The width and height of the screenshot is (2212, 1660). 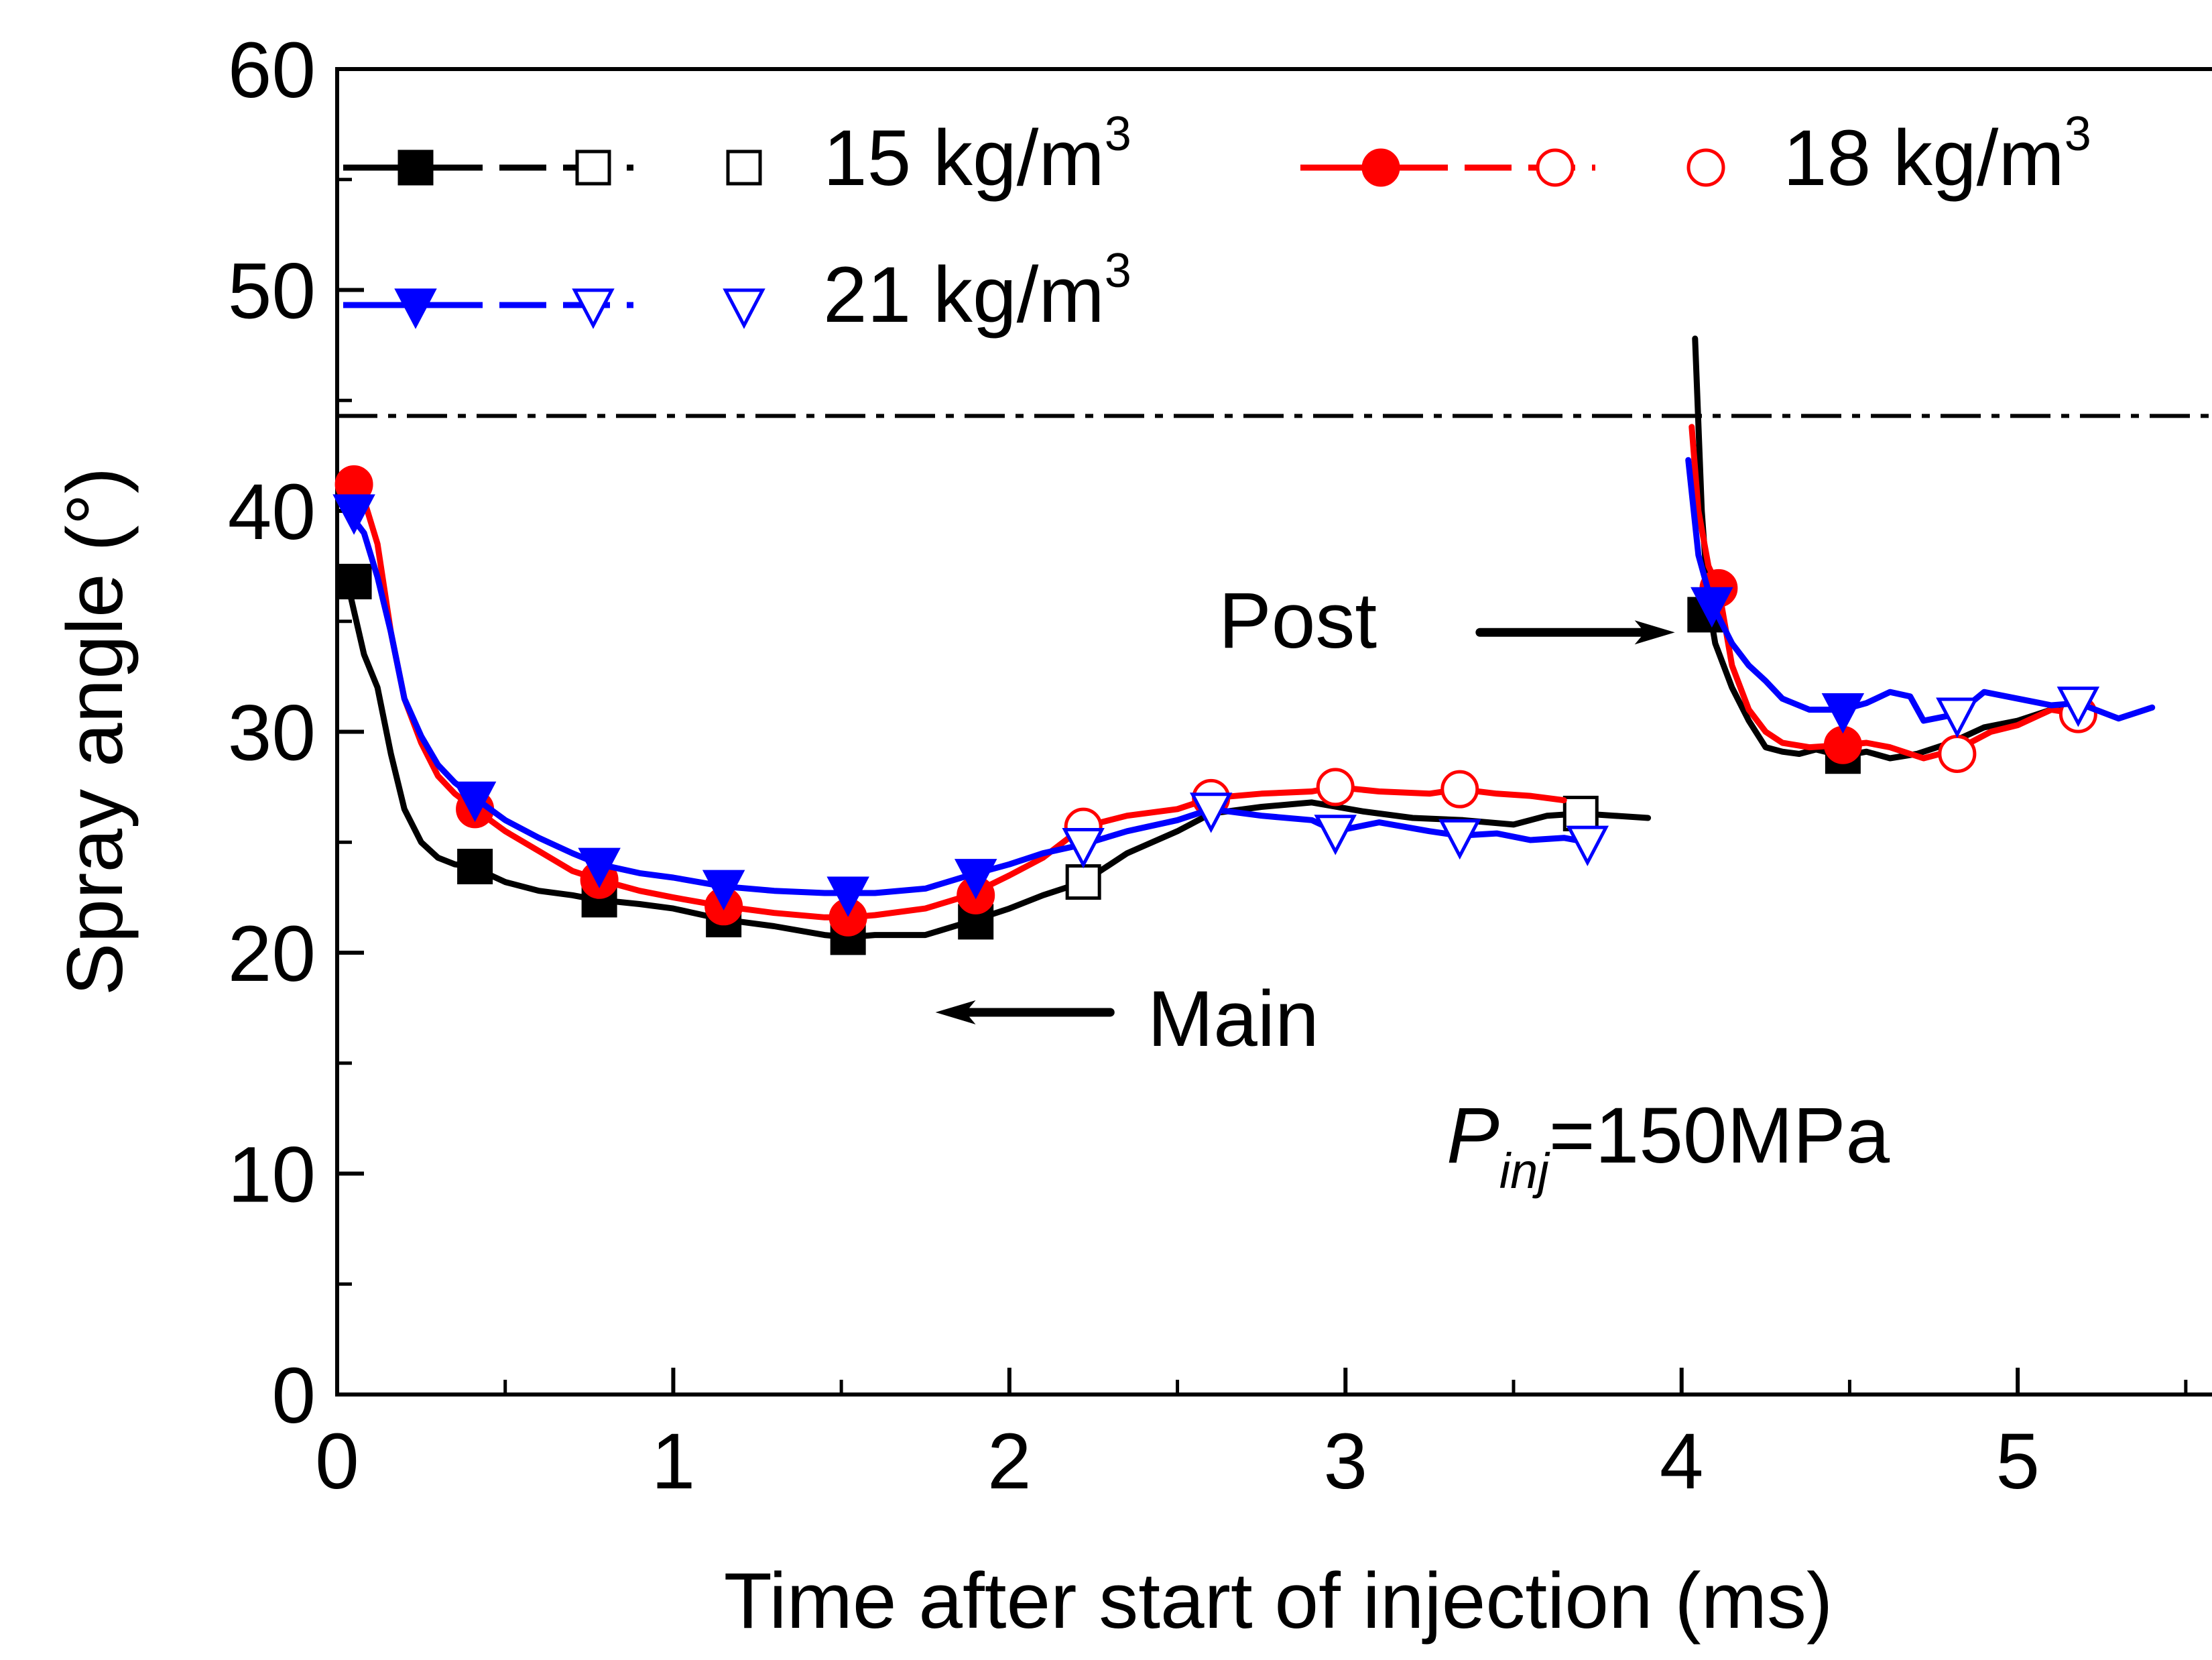 I want to click on x-tick-label: 5, so click(x=2017, y=1461).